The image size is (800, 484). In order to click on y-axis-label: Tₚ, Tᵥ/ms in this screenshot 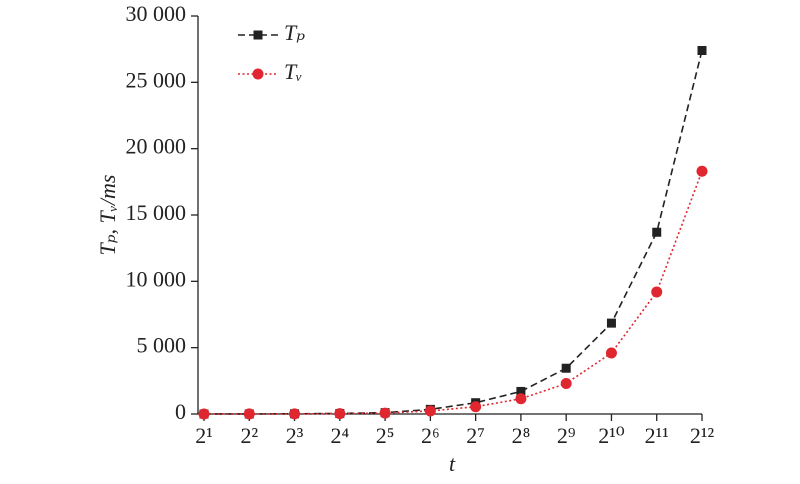, I will do `click(107, 215)`.